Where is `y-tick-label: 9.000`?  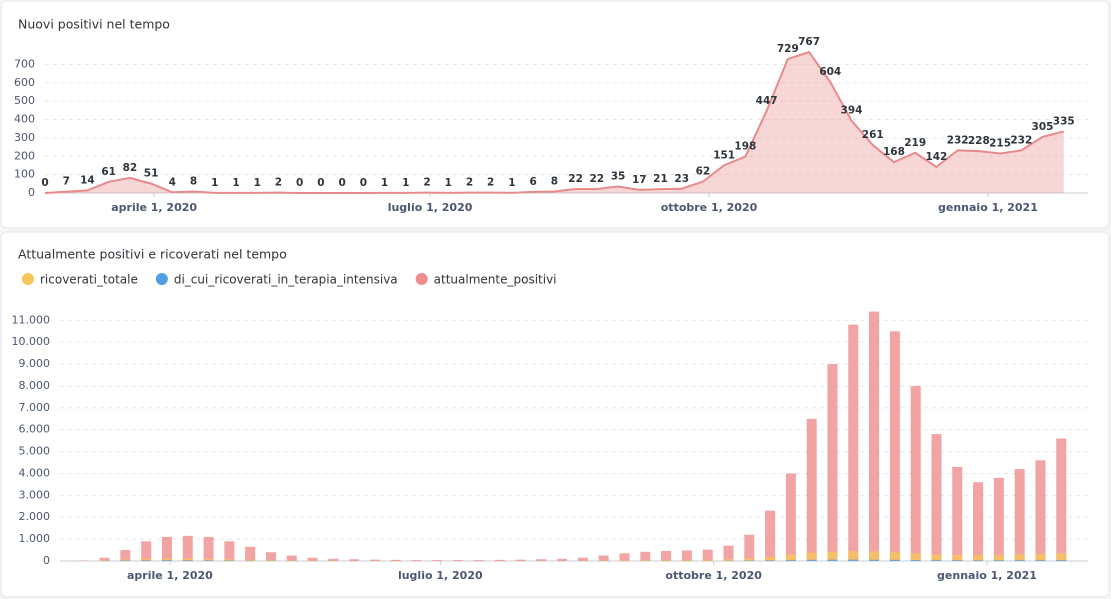 y-tick-label: 9.000 is located at coordinates (35, 363).